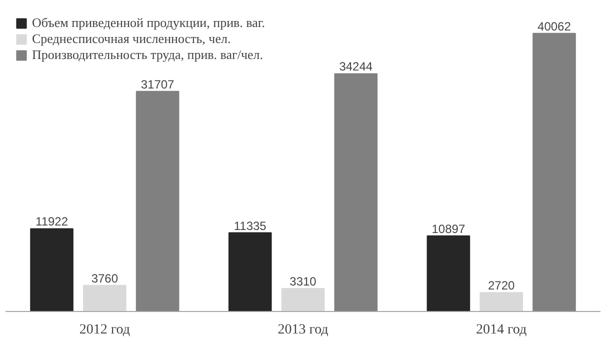 Image resolution: width=605 pixels, height=340 pixels. Describe the element at coordinates (104, 278) in the screenshot. I see `data-label: 3760` at that location.